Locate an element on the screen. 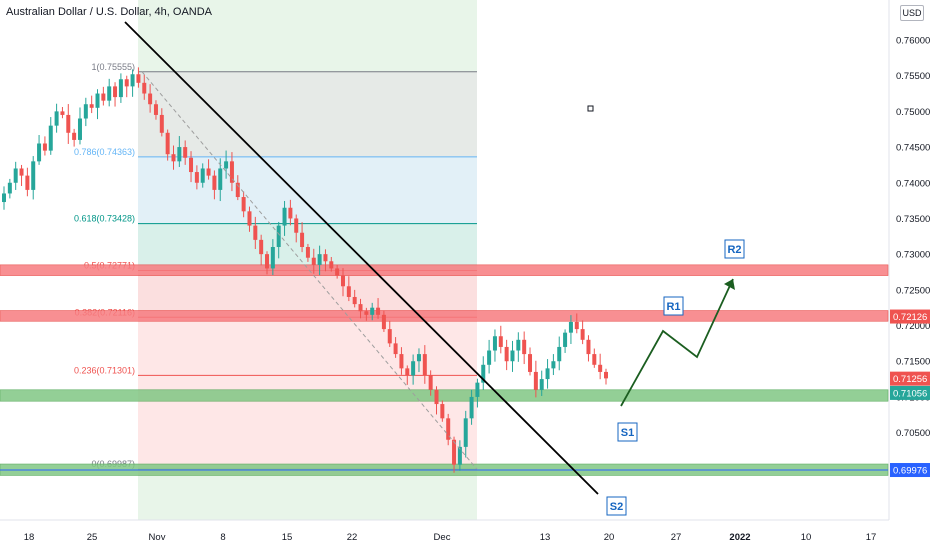 The height and width of the screenshot is (550, 932). time-tick-label: 8 is located at coordinates (222, 537).